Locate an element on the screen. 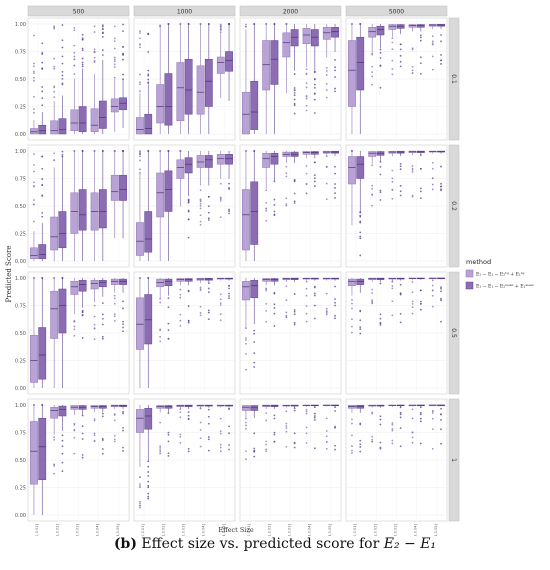  column-strip-label-1000: 1000 is located at coordinates (184, 12).